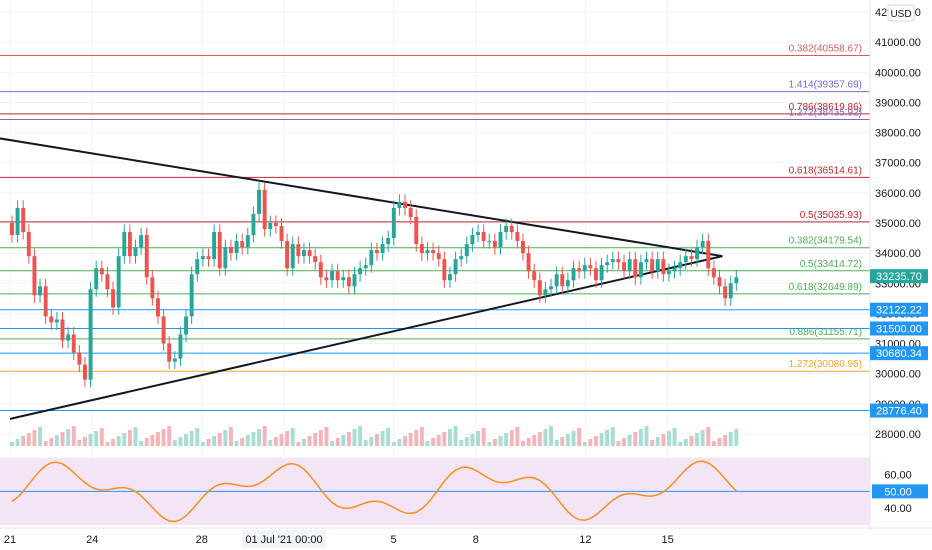 This screenshot has width=932, height=550. I want to click on time-tick-label: 5, so click(394, 540).